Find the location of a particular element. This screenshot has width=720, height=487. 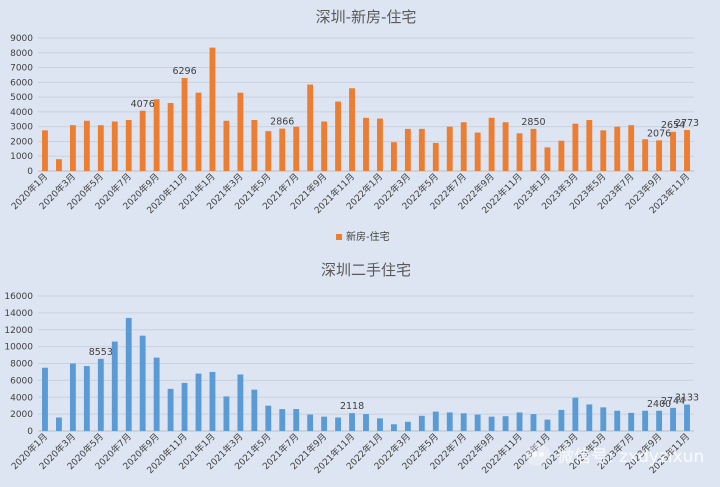

y-tick-label: 5000 is located at coordinates (21, 98).